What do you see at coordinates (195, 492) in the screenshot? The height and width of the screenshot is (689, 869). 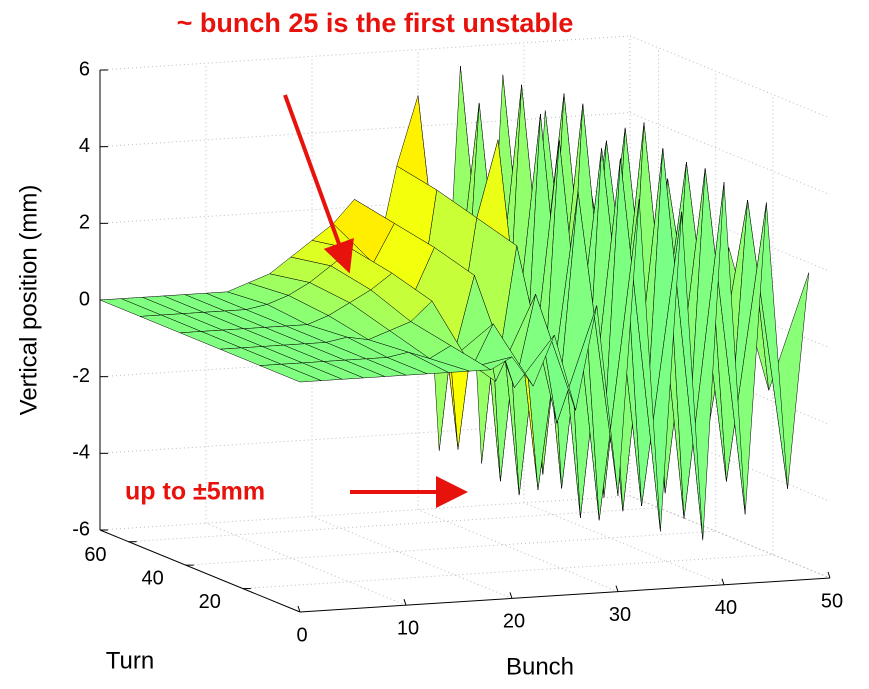 I see `annotation: up to ±5mm` at bounding box center [195, 492].